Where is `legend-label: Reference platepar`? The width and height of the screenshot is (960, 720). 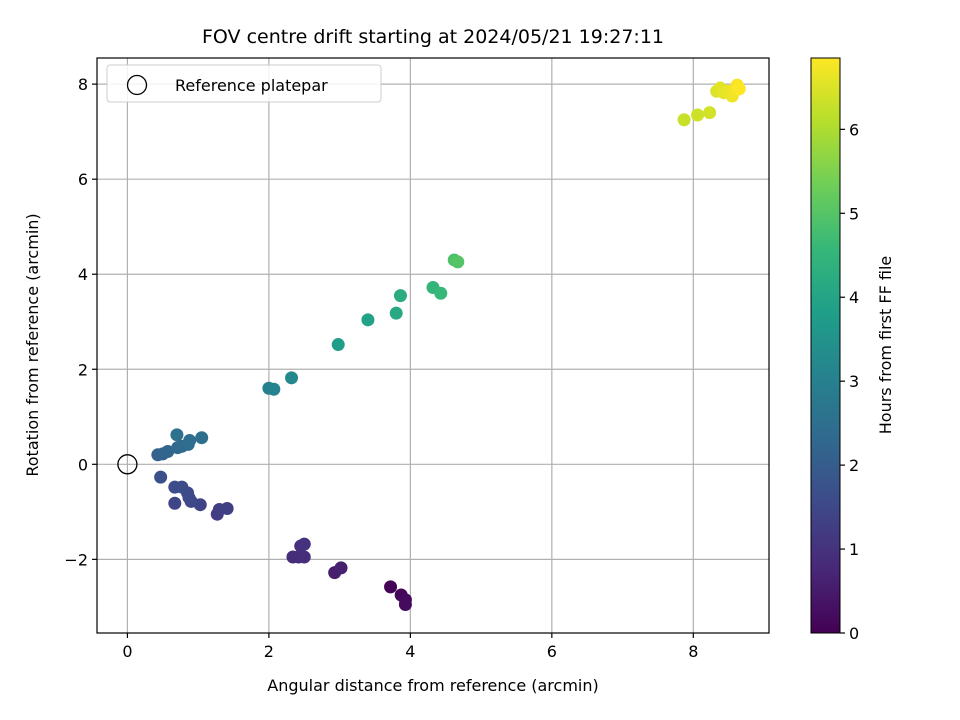 legend-label: Reference platepar is located at coordinates (251, 85).